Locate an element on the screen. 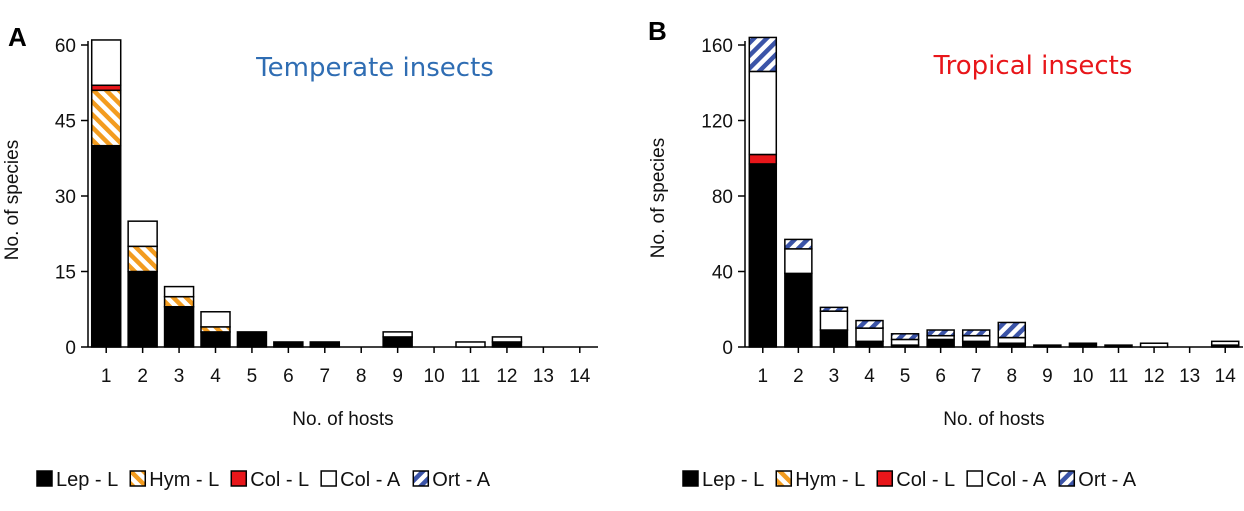 This screenshot has height=511, width=1244. panel-a-legend-label-lep-l: Lep - L is located at coordinates (87, 480).